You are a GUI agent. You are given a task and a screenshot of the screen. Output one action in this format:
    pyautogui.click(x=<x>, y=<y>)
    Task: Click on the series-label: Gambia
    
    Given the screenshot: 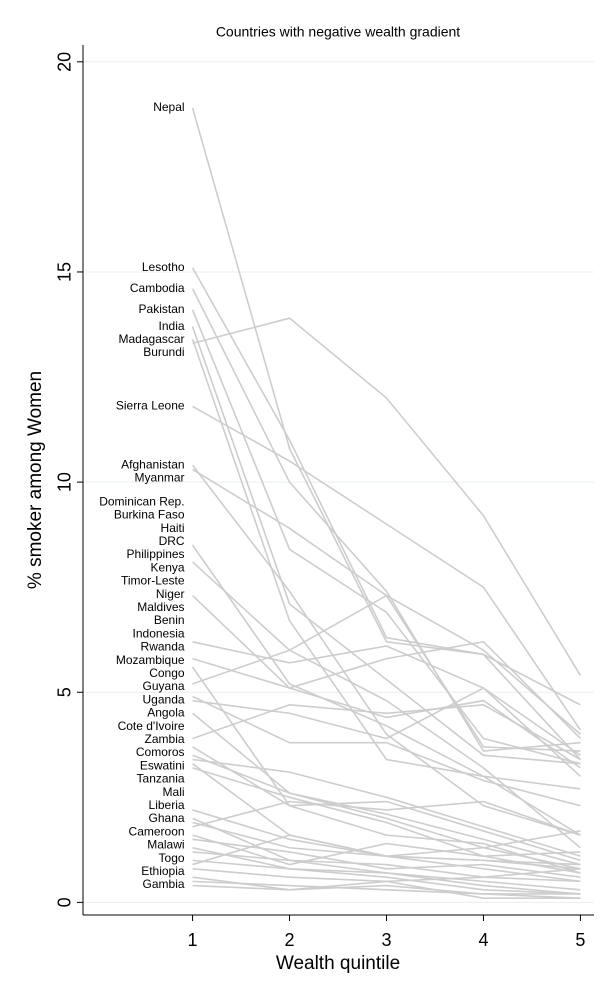 What is the action you would take?
    pyautogui.click(x=164, y=884)
    